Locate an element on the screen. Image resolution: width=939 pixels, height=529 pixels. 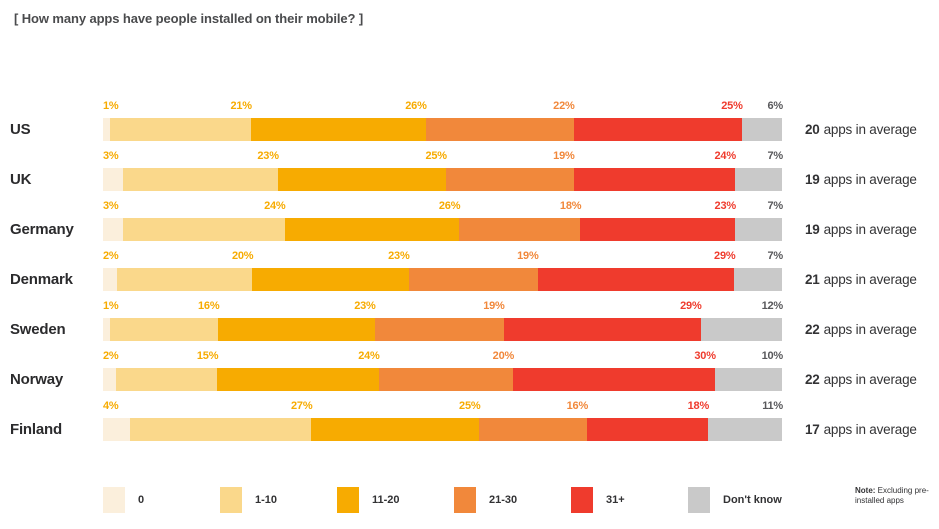
bar-segment-21-30: 19% is located at coordinates (510, 170).